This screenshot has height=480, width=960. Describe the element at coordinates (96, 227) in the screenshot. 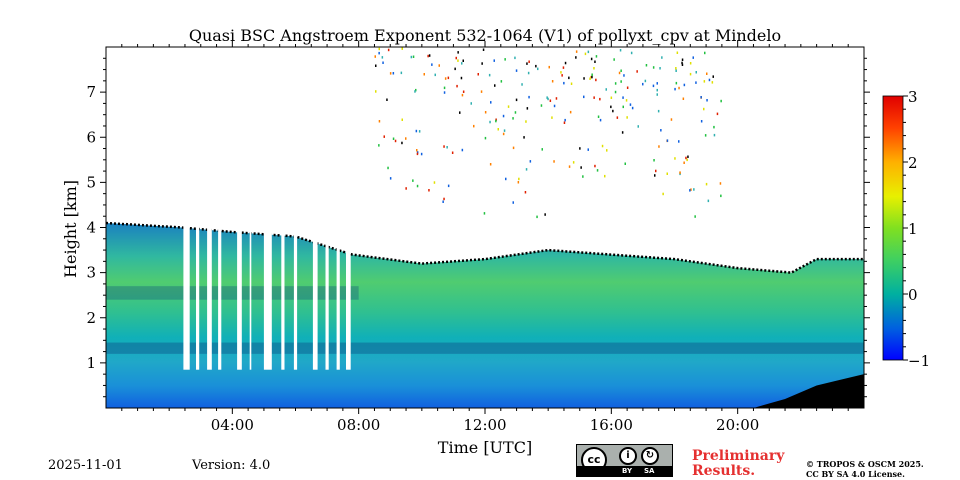

I see `y-axis: 1 2 3 4 5 6 7` at that location.